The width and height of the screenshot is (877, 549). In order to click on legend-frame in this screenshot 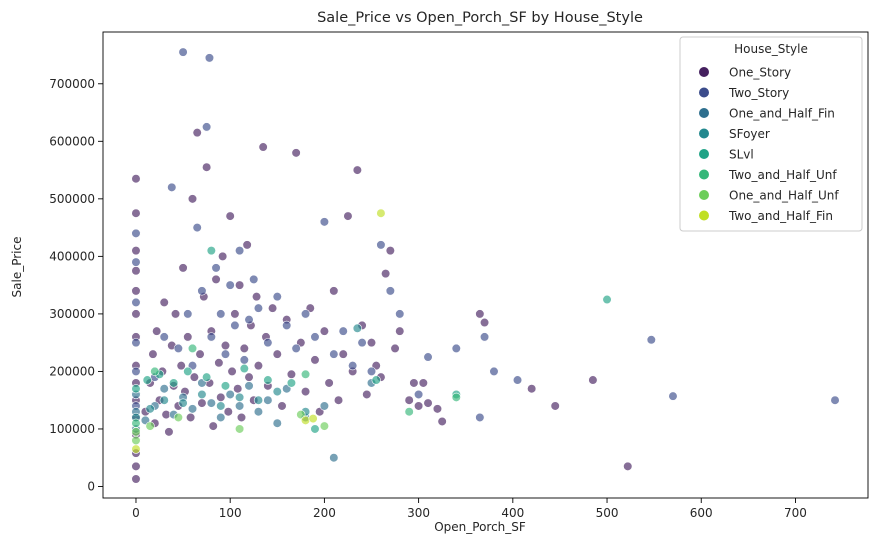, I will do `click(771, 134)`.